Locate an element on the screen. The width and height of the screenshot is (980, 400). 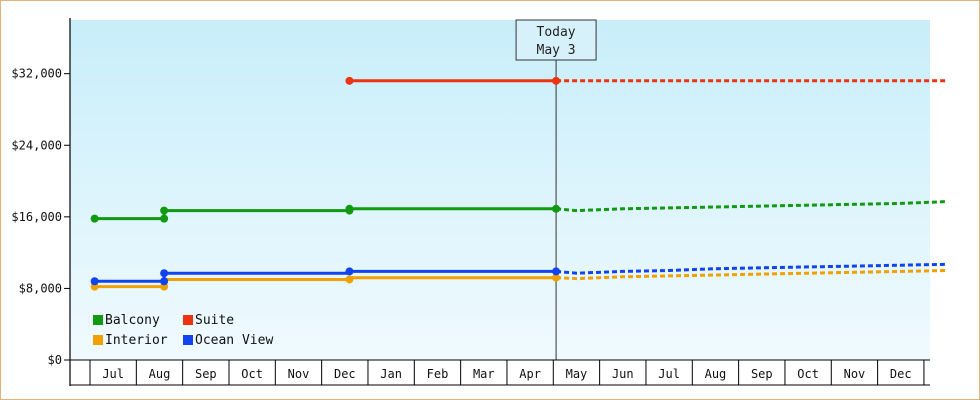
today-label-line1: Today is located at coordinates (556, 32).